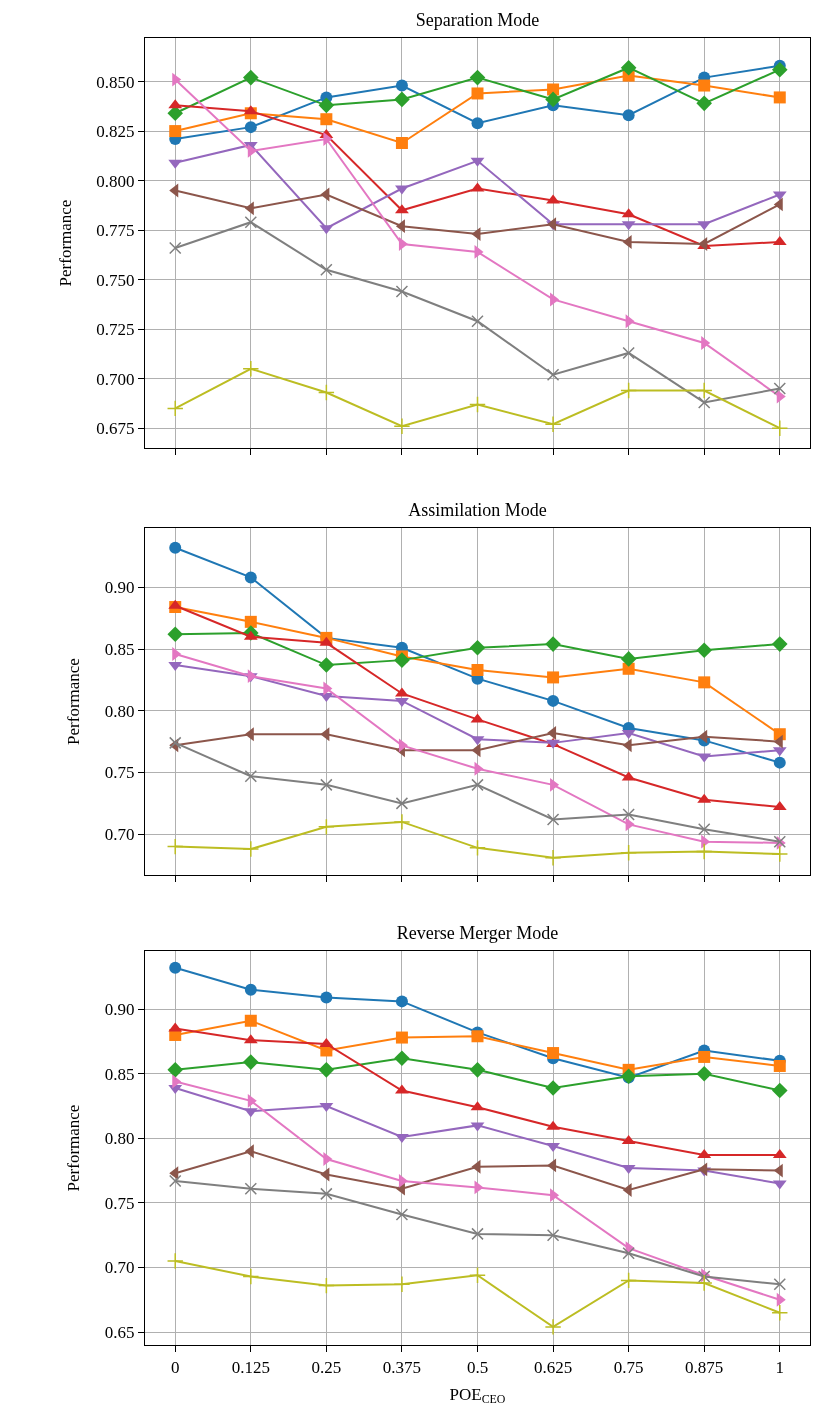 Image resolution: width=813 pixels, height=1415 pixels. I want to click on x-tick-label: 0.625, so click(553, 1367).